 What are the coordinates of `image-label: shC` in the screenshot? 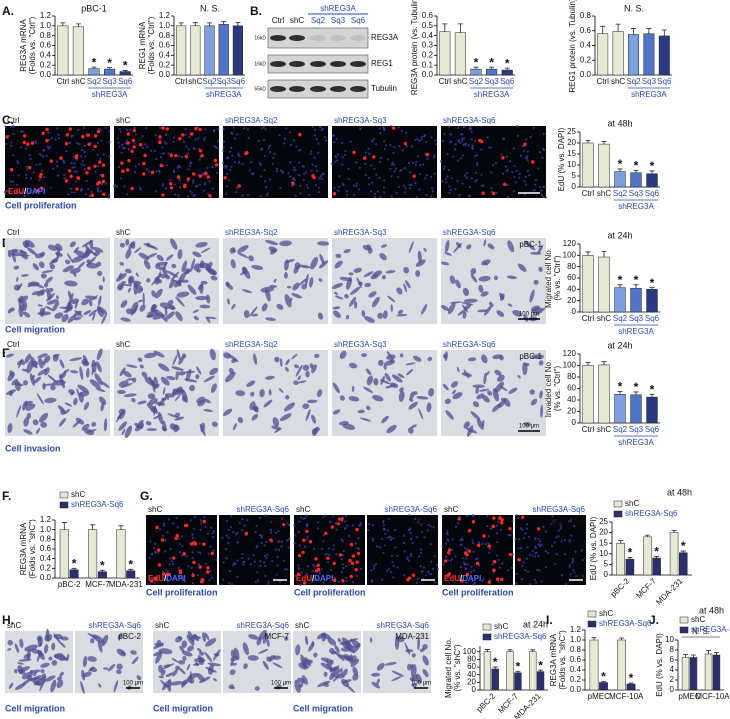 It's located at (123, 344).